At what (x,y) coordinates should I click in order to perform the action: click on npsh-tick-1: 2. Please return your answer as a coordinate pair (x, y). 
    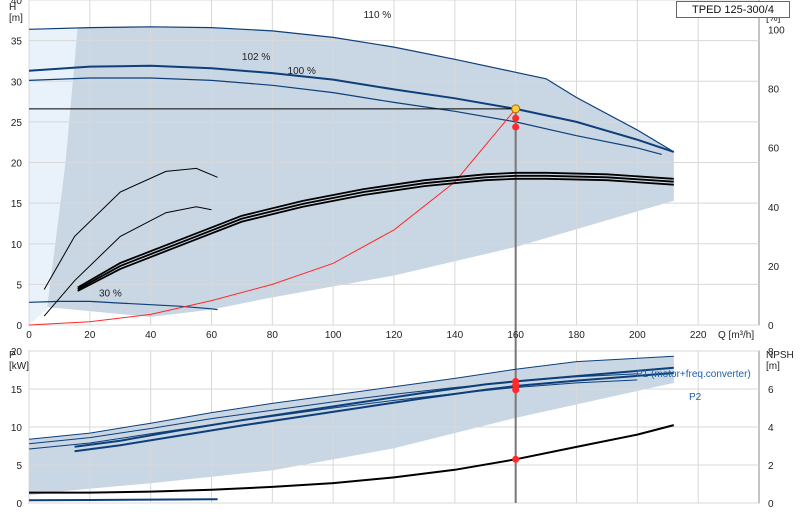
    Looking at the image, I should click on (771, 466).